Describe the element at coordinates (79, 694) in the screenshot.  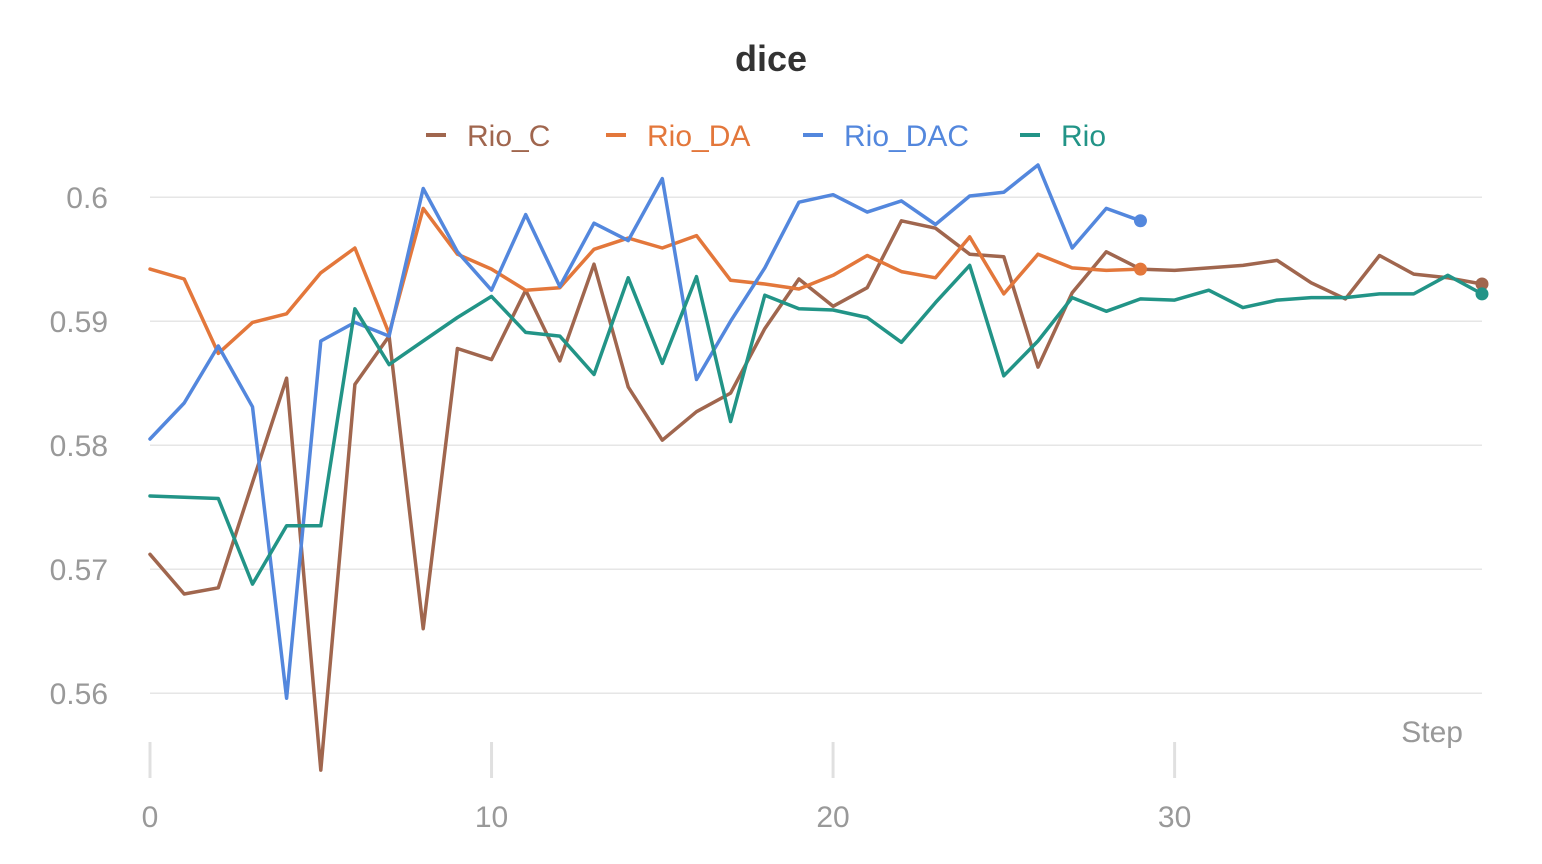
I see `y-tick-label: 0.56` at that location.